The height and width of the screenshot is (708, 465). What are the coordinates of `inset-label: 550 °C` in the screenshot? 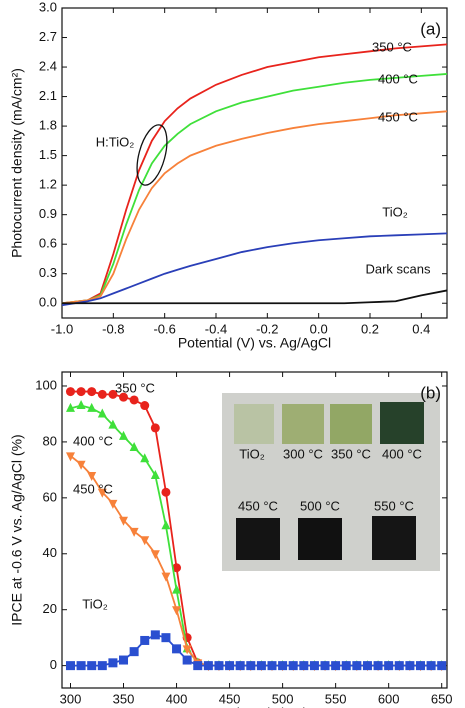 It's located at (394, 505).